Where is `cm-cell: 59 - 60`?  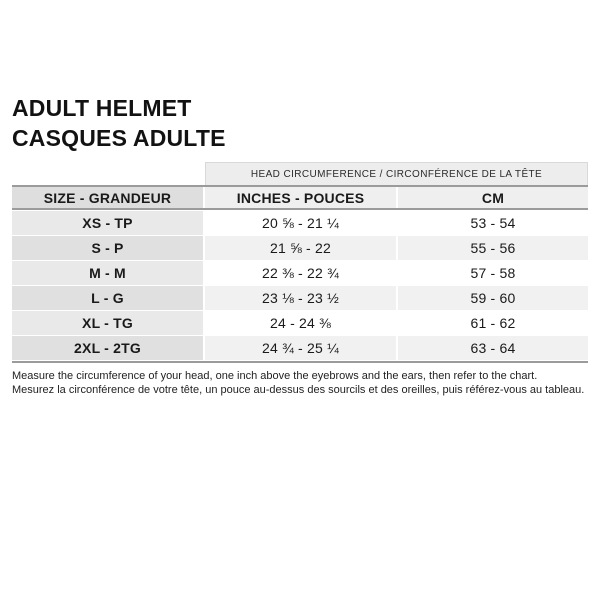 cm-cell: 59 - 60 is located at coordinates (493, 298).